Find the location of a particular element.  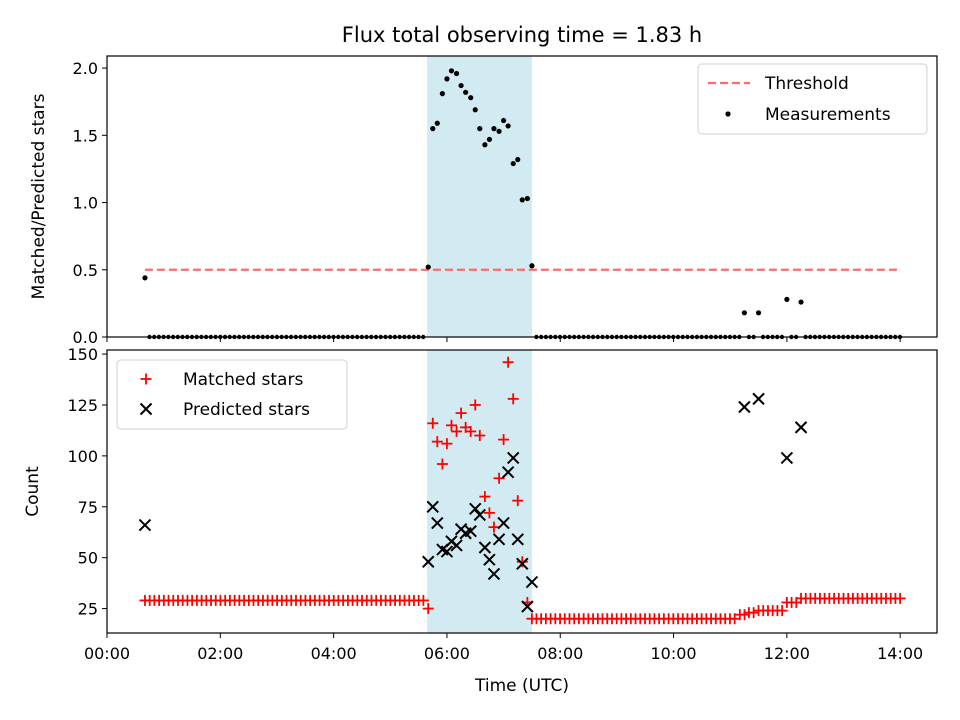

legend-predicted-marker-b is located at coordinates (146, 409).